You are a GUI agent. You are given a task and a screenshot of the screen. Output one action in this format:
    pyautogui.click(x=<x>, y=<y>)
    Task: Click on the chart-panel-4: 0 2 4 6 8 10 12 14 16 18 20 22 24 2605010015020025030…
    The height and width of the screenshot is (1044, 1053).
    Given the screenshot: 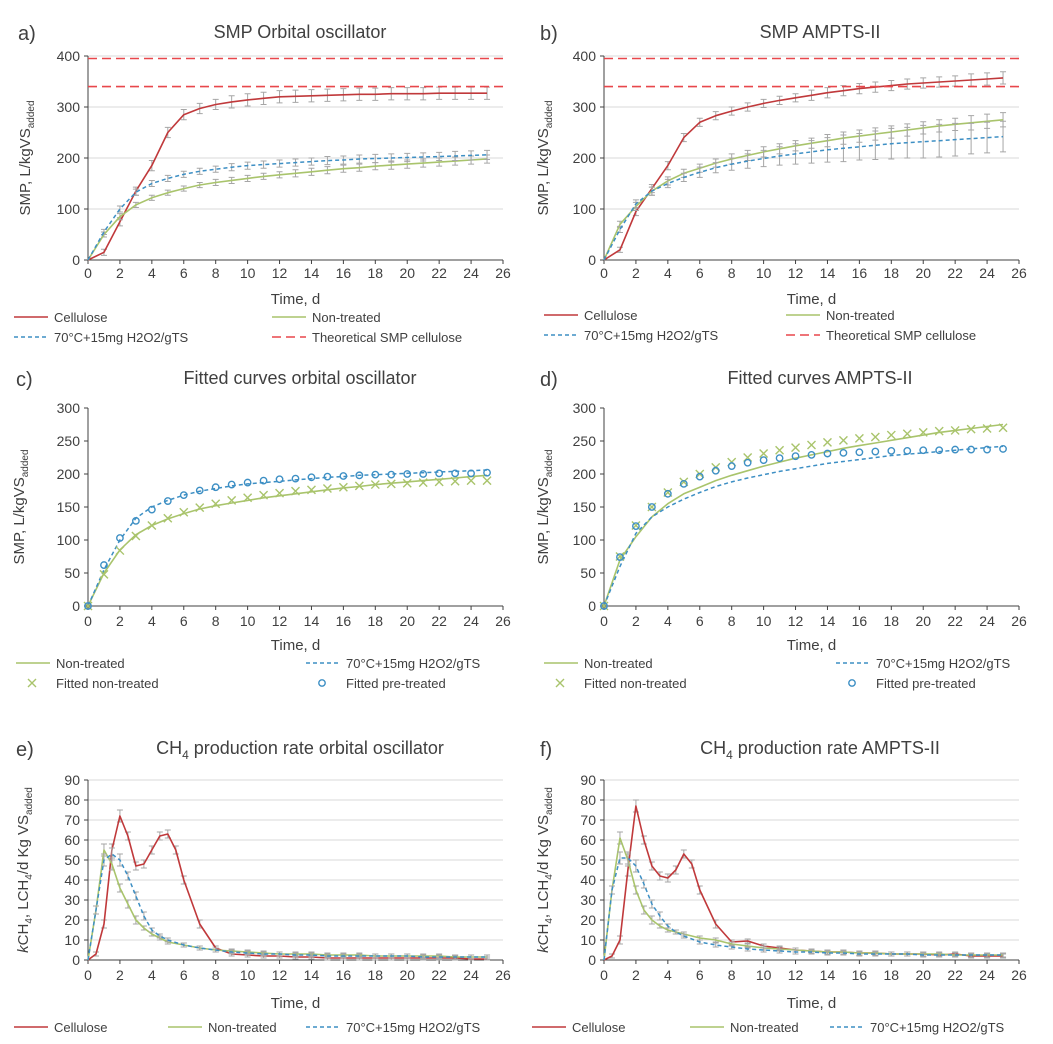 What is the action you would take?
    pyautogui.click(x=781, y=529)
    